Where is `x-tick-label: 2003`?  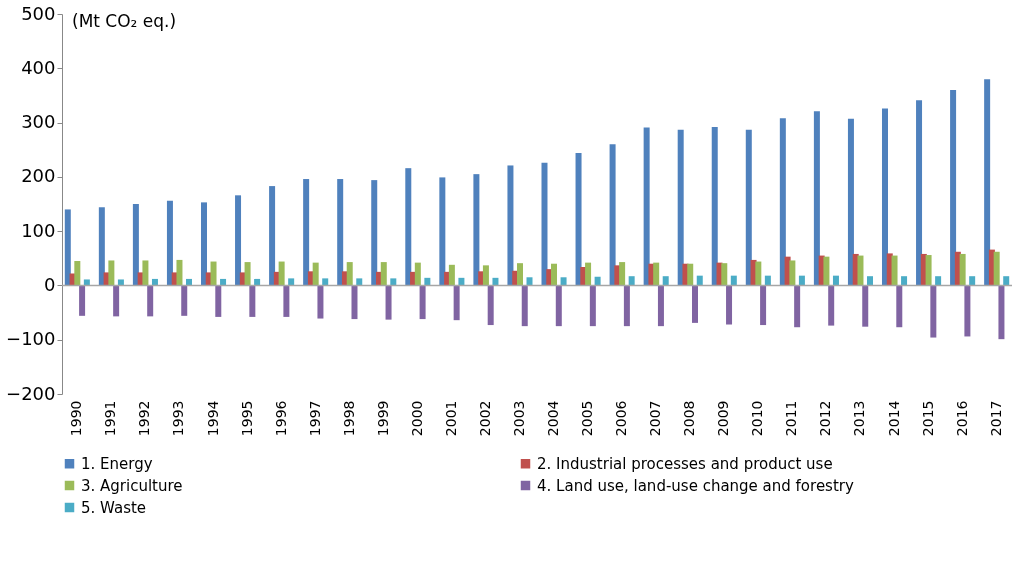 x-tick-label: 2003 is located at coordinates (518, 418).